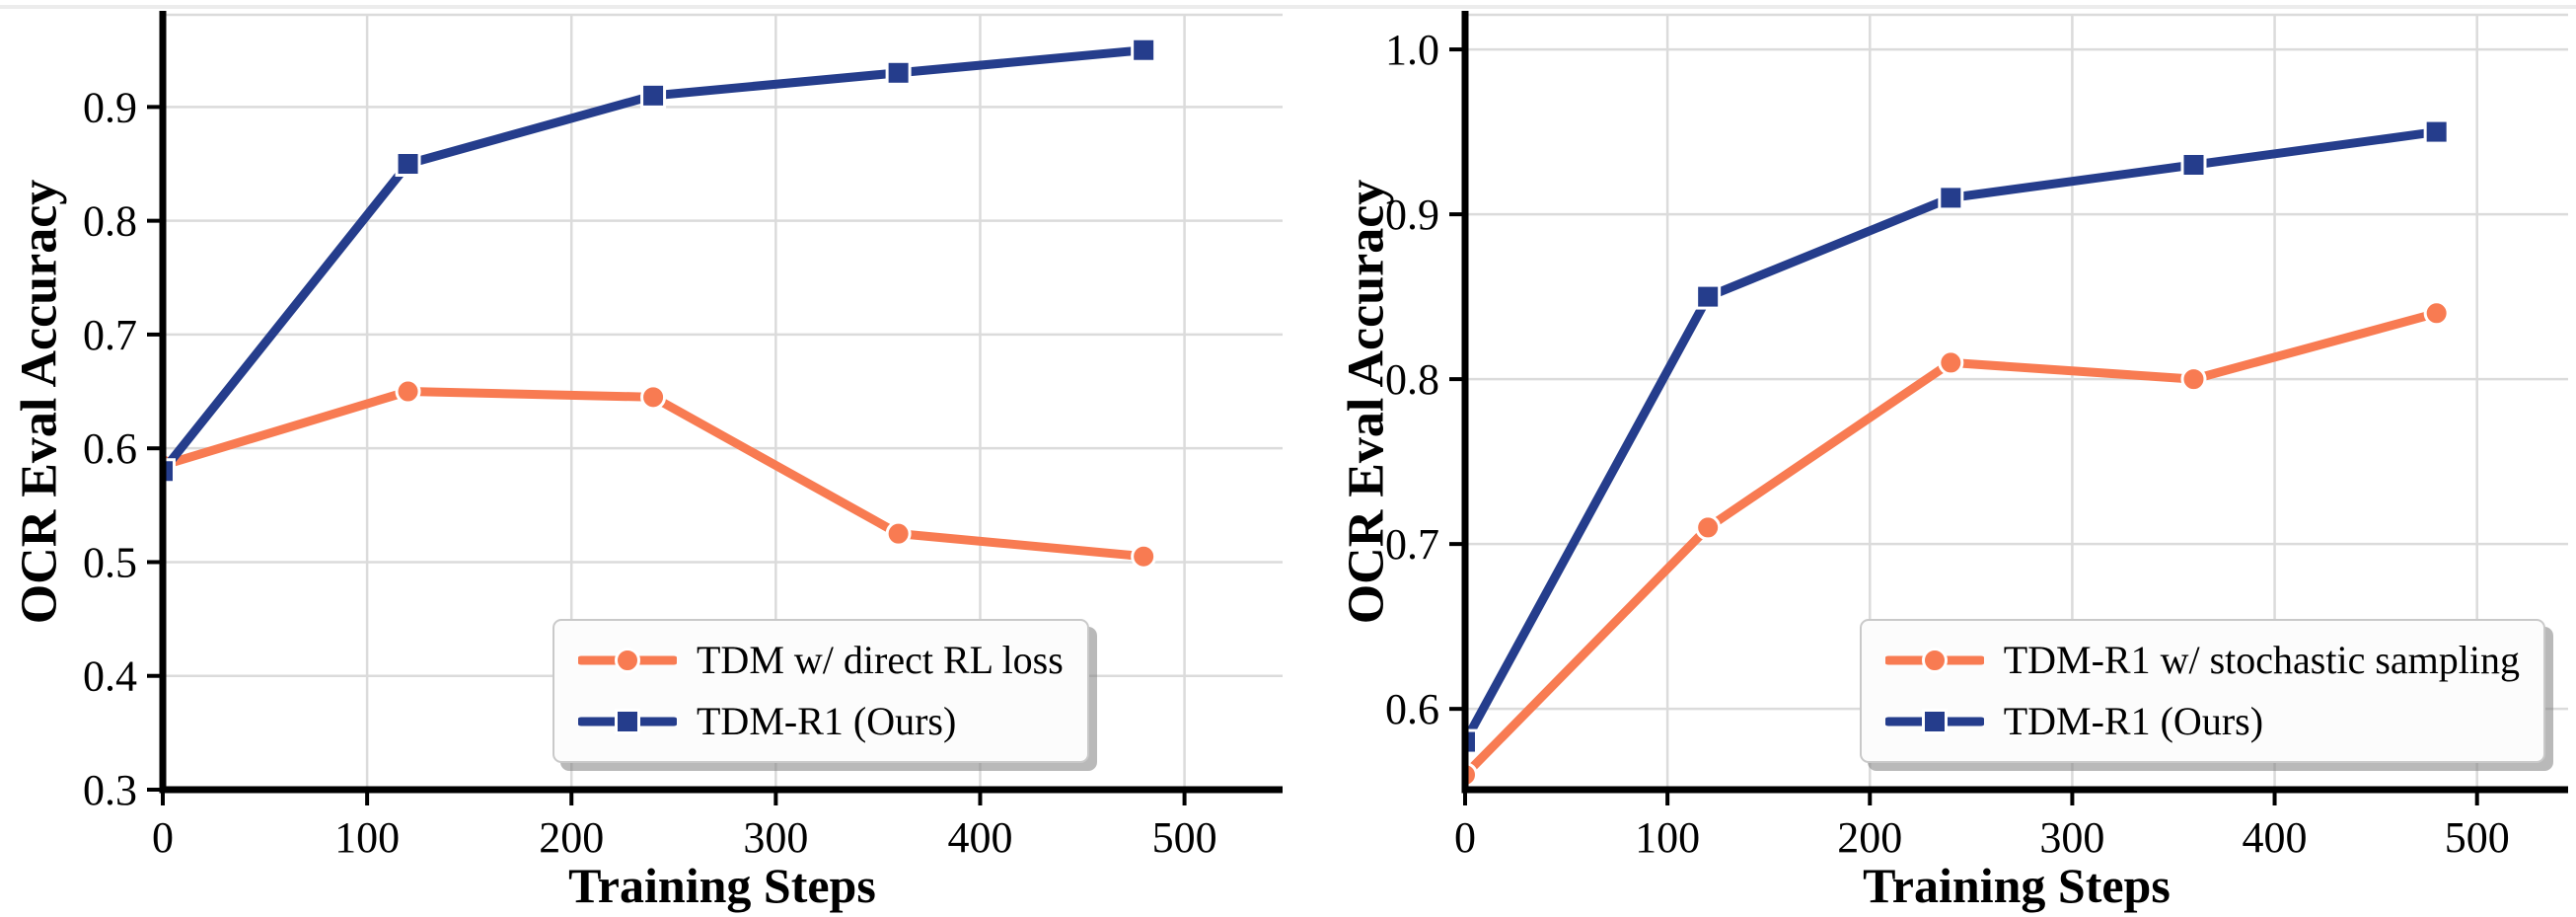 This screenshot has height=917, width=2576. What do you see at coordinates (367, 838) in the screenshot?
I see `left-x-tick-label: 100` at bounding box center [367, 838].